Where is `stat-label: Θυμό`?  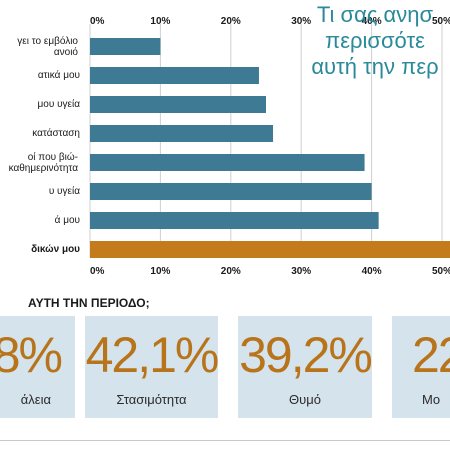
stat-label: Θυμό is located at coordinates (305, 399).